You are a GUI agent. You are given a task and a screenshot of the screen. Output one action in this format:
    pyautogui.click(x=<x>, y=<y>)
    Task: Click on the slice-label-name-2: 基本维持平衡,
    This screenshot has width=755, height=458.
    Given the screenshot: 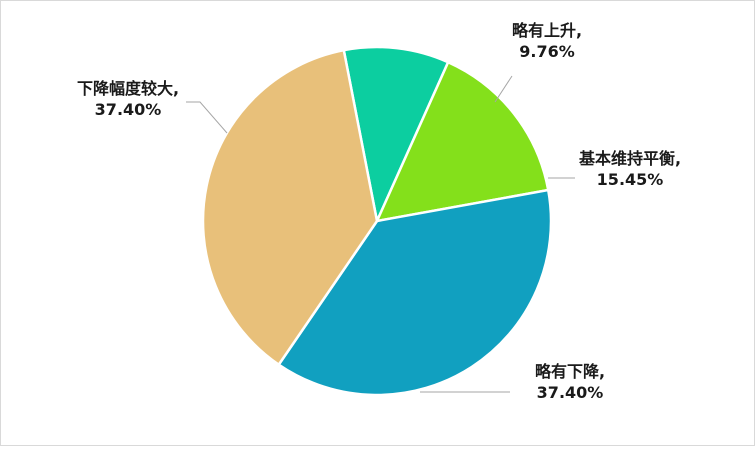 What is the action you would take?
    pyautogui.click(x=629, y=158)
    